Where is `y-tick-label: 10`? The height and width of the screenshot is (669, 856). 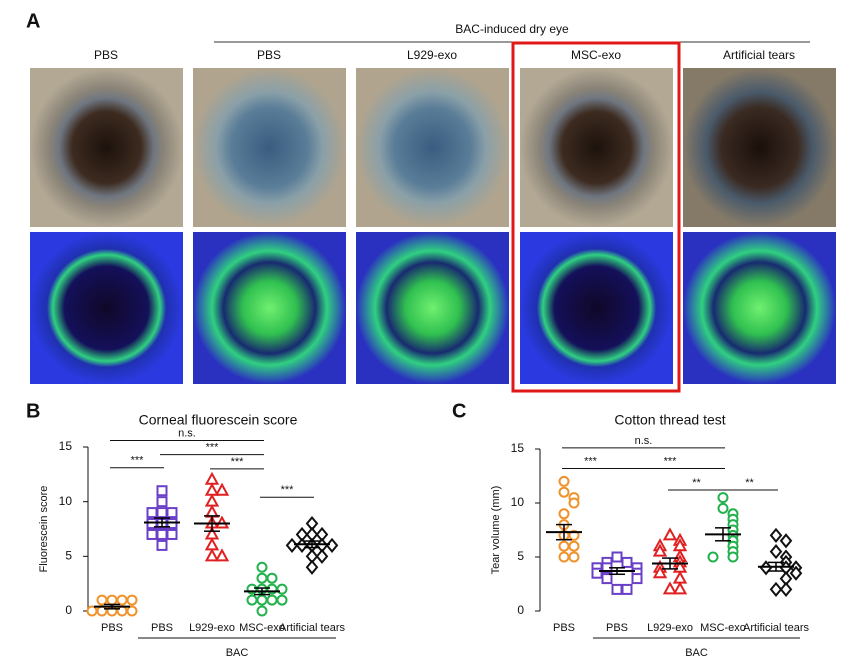
y-tick-label: 10 is located at coordinates (518, 502).